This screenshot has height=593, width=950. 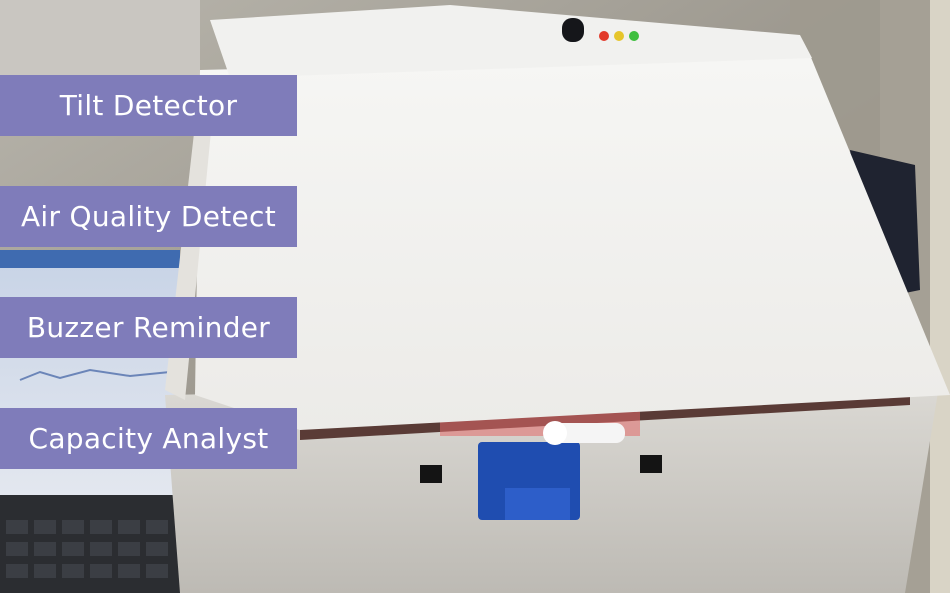 What do you see at coordinates (511, 41) in the screenshot?
I see `lid-top-paper` at bounding box center [511, 41].